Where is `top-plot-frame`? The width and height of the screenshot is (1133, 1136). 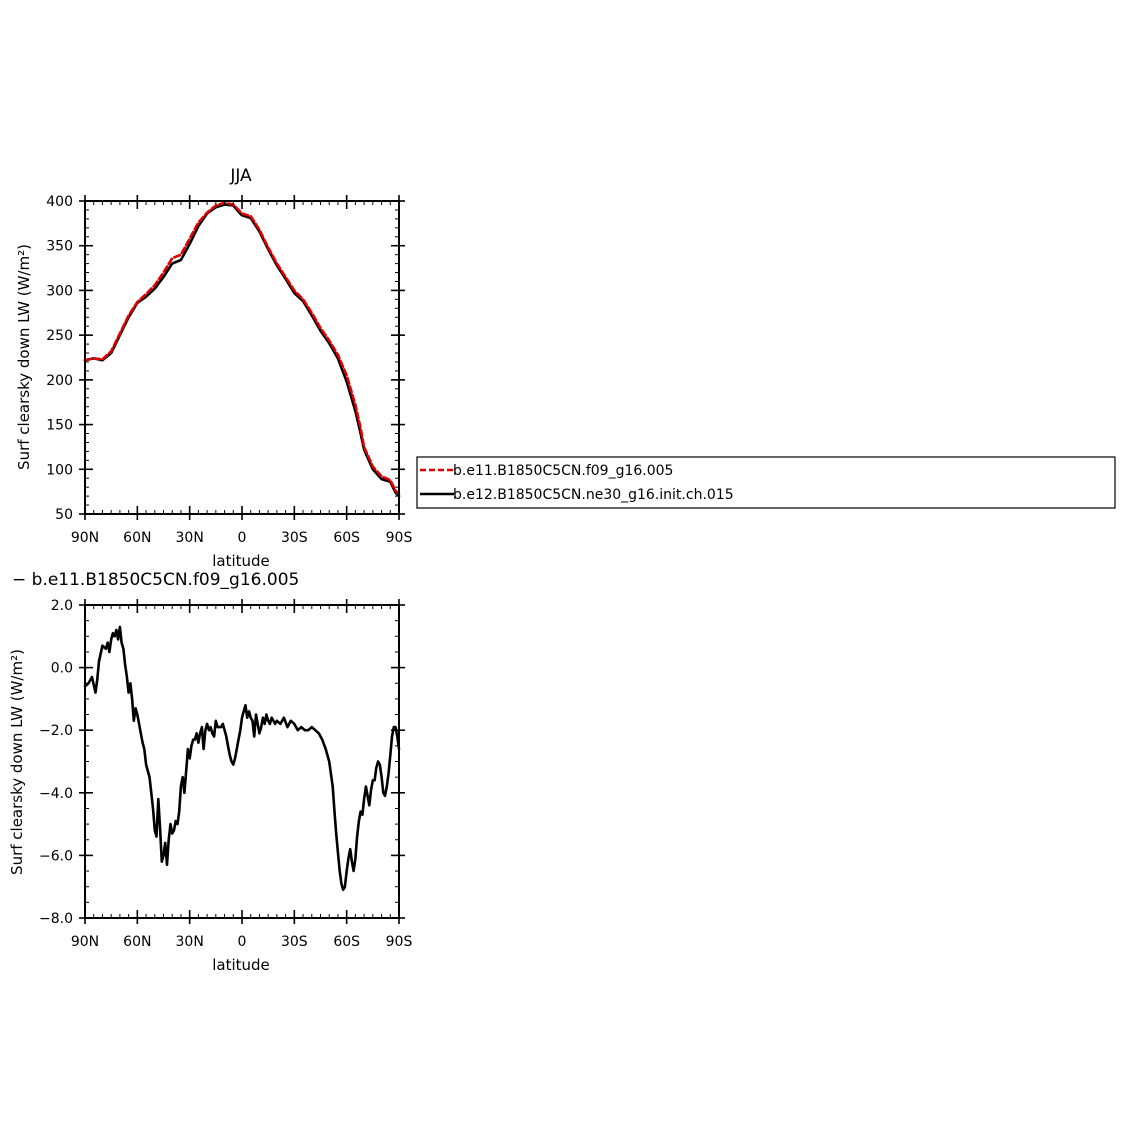 top-plot-frame is located at coordinates (242, 357).